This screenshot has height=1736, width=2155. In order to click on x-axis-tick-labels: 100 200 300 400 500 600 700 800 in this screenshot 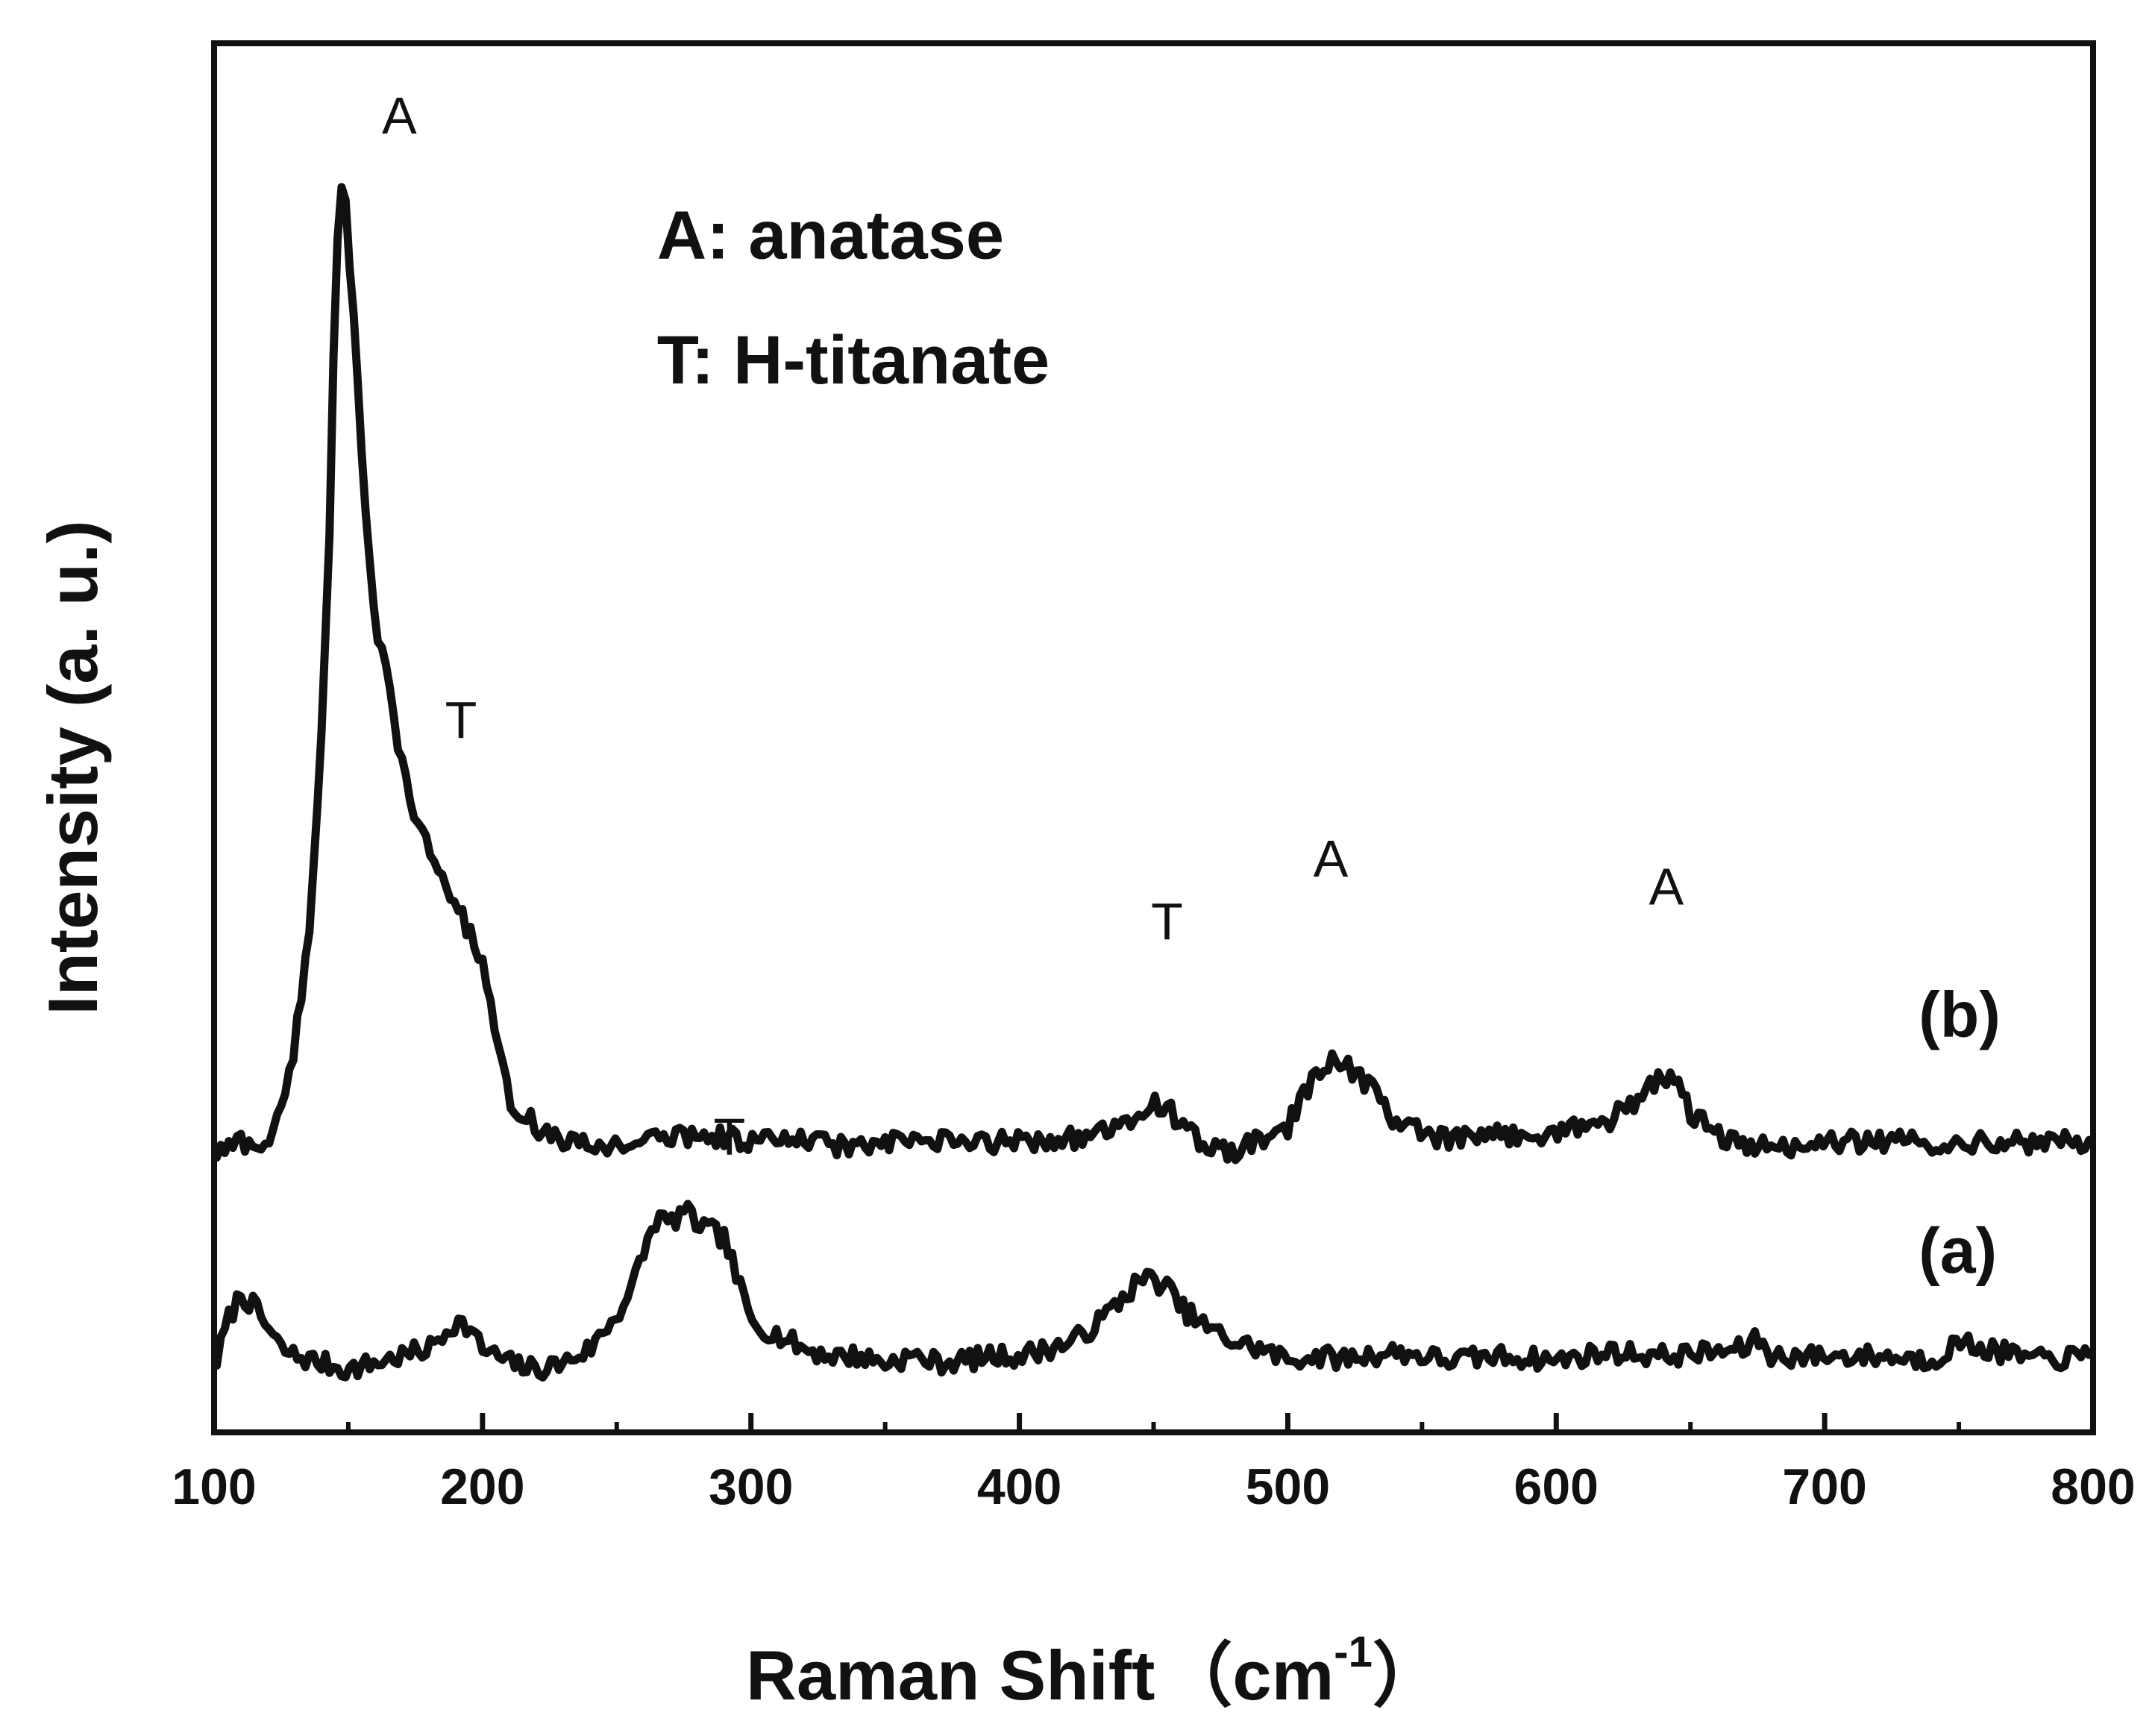, I will do `click(1153, 1487)`.